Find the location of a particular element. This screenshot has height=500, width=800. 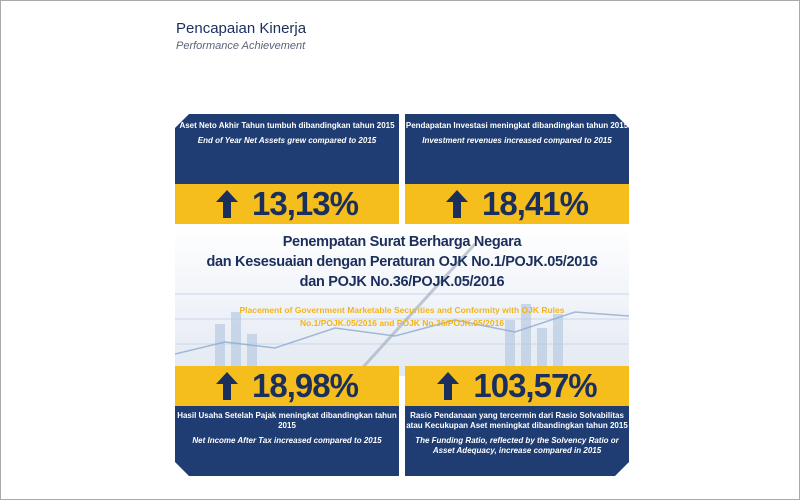

stat-investment-revenue: 18,41% is located at coordinates (517, 204).